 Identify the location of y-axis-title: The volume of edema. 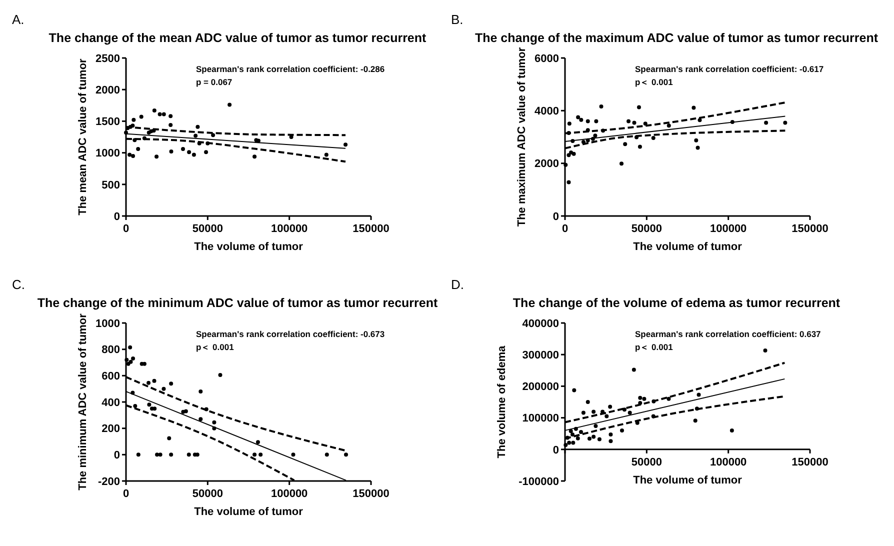
(502, 401).